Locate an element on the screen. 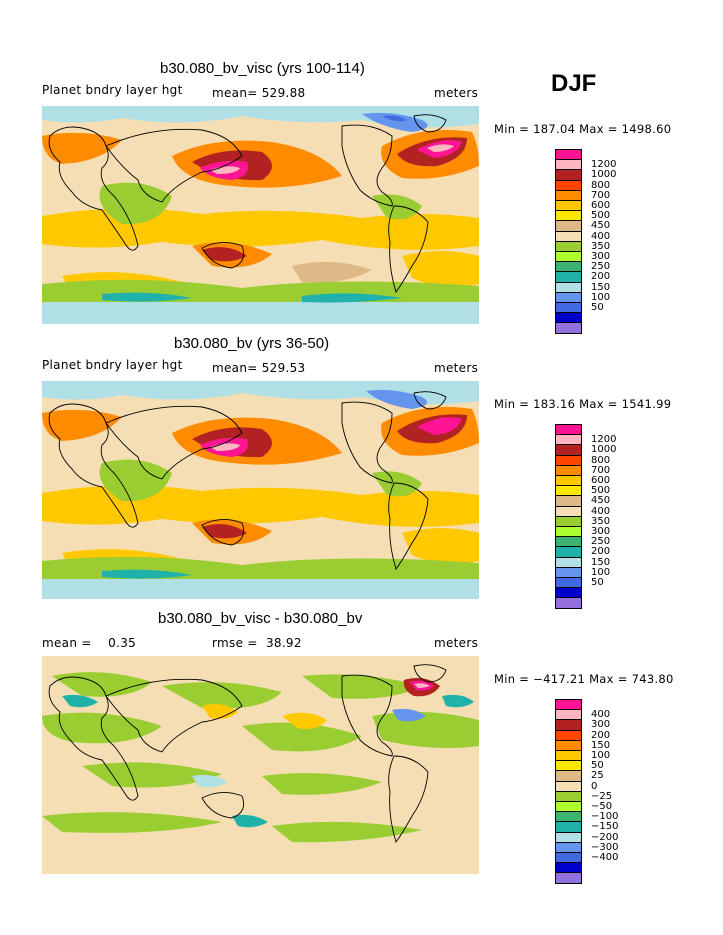 The width and height of the screenshot is (723, 935). panel2-title: b30.080_bv (yrs 36-50) is located at coordinates (252, 343).